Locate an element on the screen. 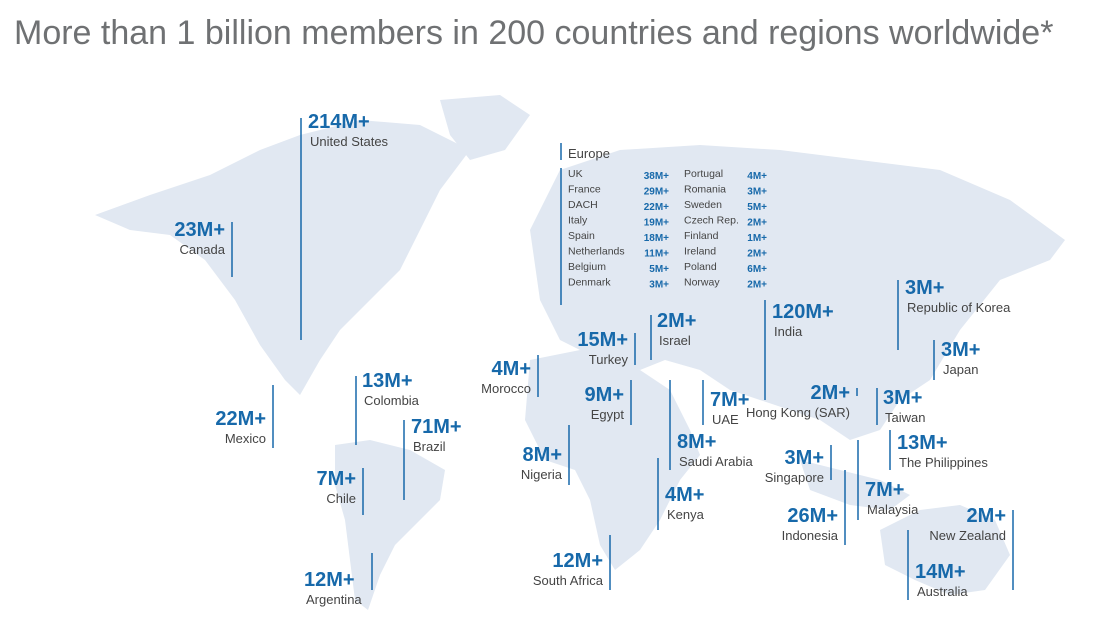  member-count: 26M+ is located at coordinates (812, 516).